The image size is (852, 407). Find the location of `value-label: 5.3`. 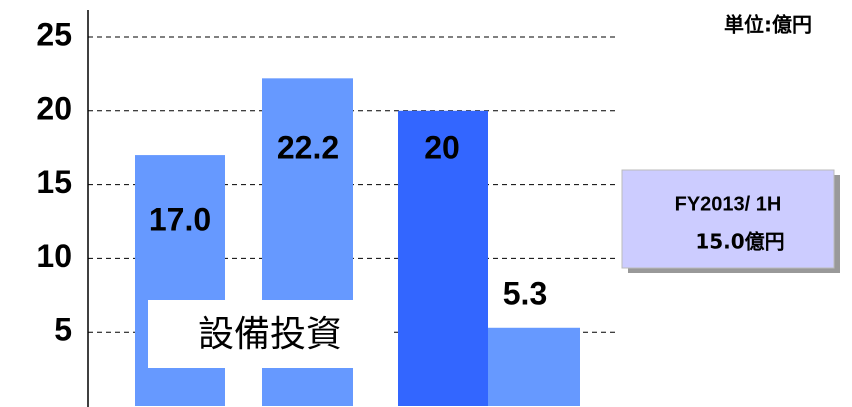

value-label: 5.3 is located at coordinates (525, 293).